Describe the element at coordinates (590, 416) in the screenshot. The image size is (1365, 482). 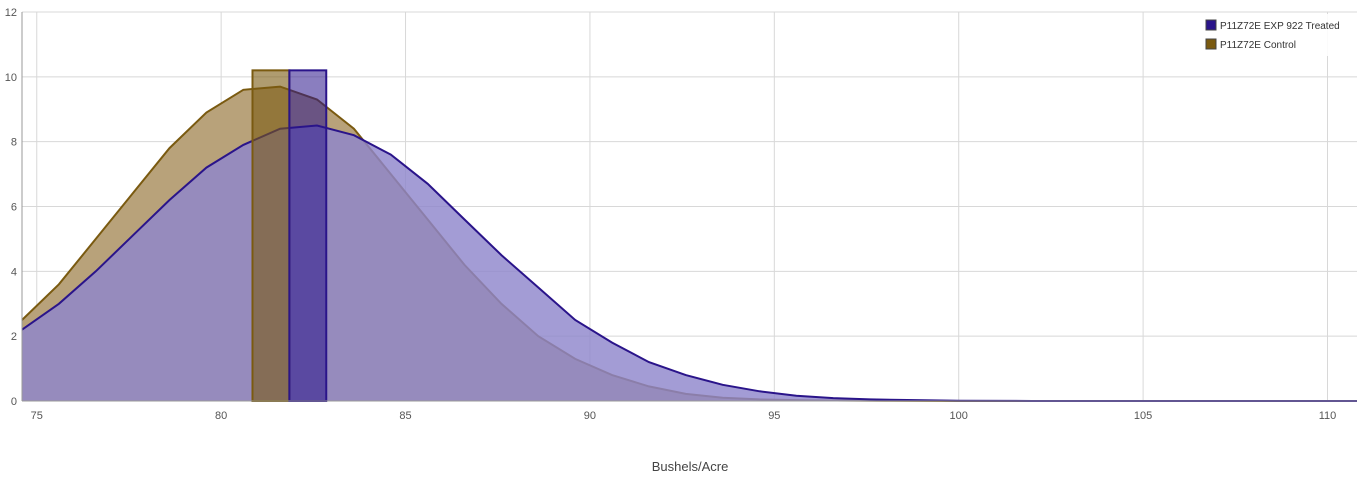
I see `x-tick-label: 90` at that location.